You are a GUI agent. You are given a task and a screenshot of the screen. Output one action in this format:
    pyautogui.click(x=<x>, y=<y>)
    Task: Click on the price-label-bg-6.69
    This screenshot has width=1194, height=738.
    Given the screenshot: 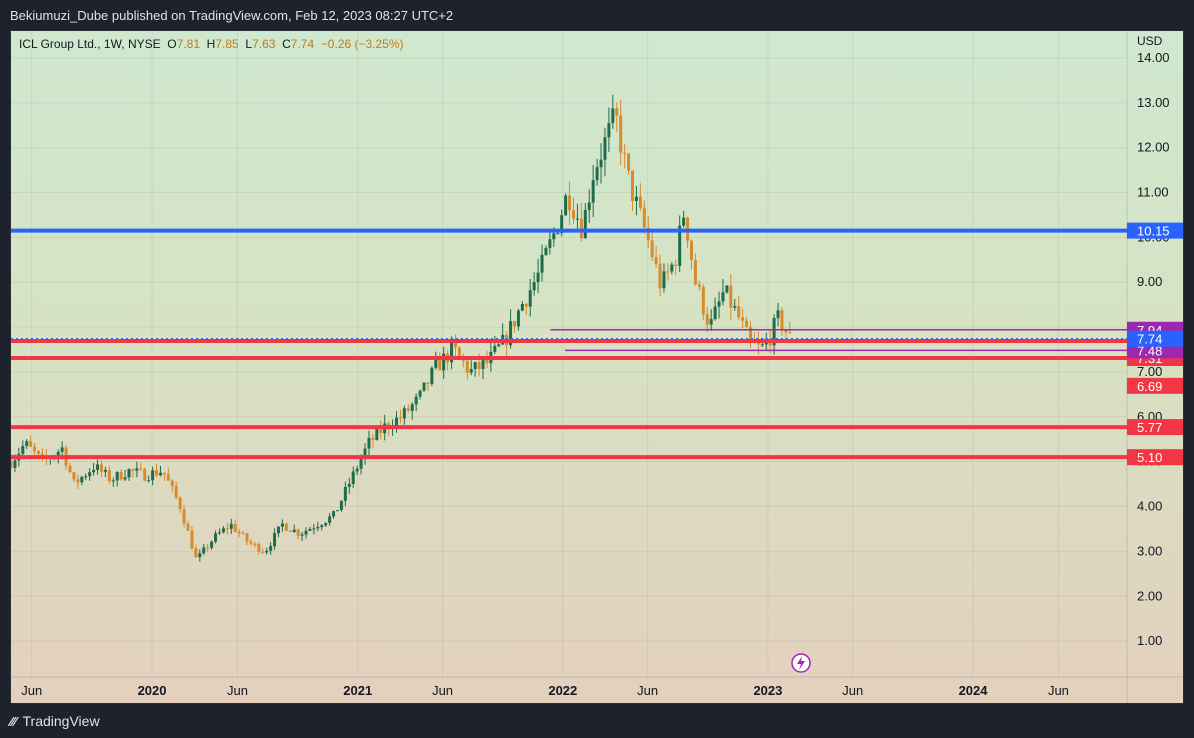 What is the action you would take?
    pyautogui.click(x=1155, y=385)
    